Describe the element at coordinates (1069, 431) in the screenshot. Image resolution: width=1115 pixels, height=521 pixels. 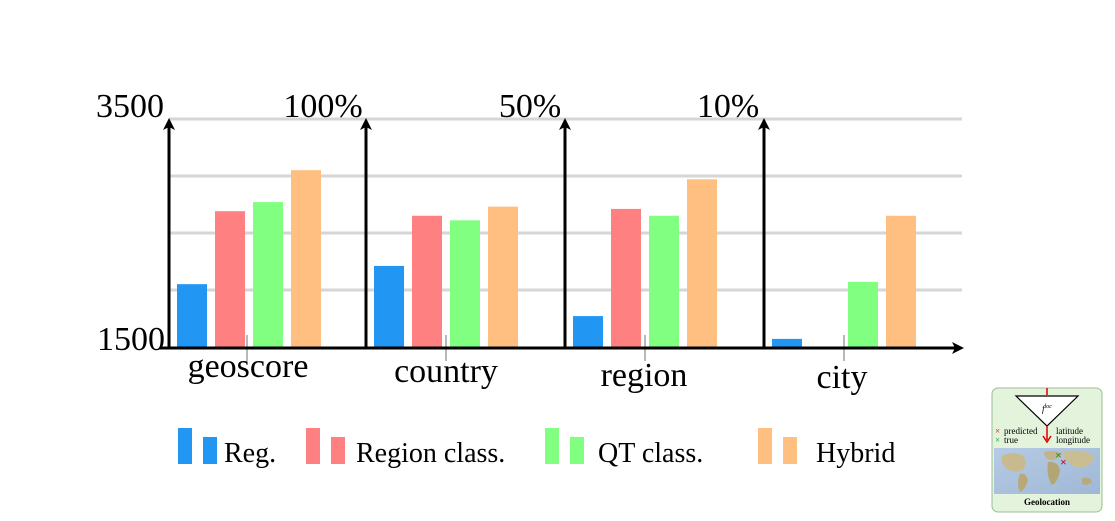
I see `latitude-label: latitude` at that location.